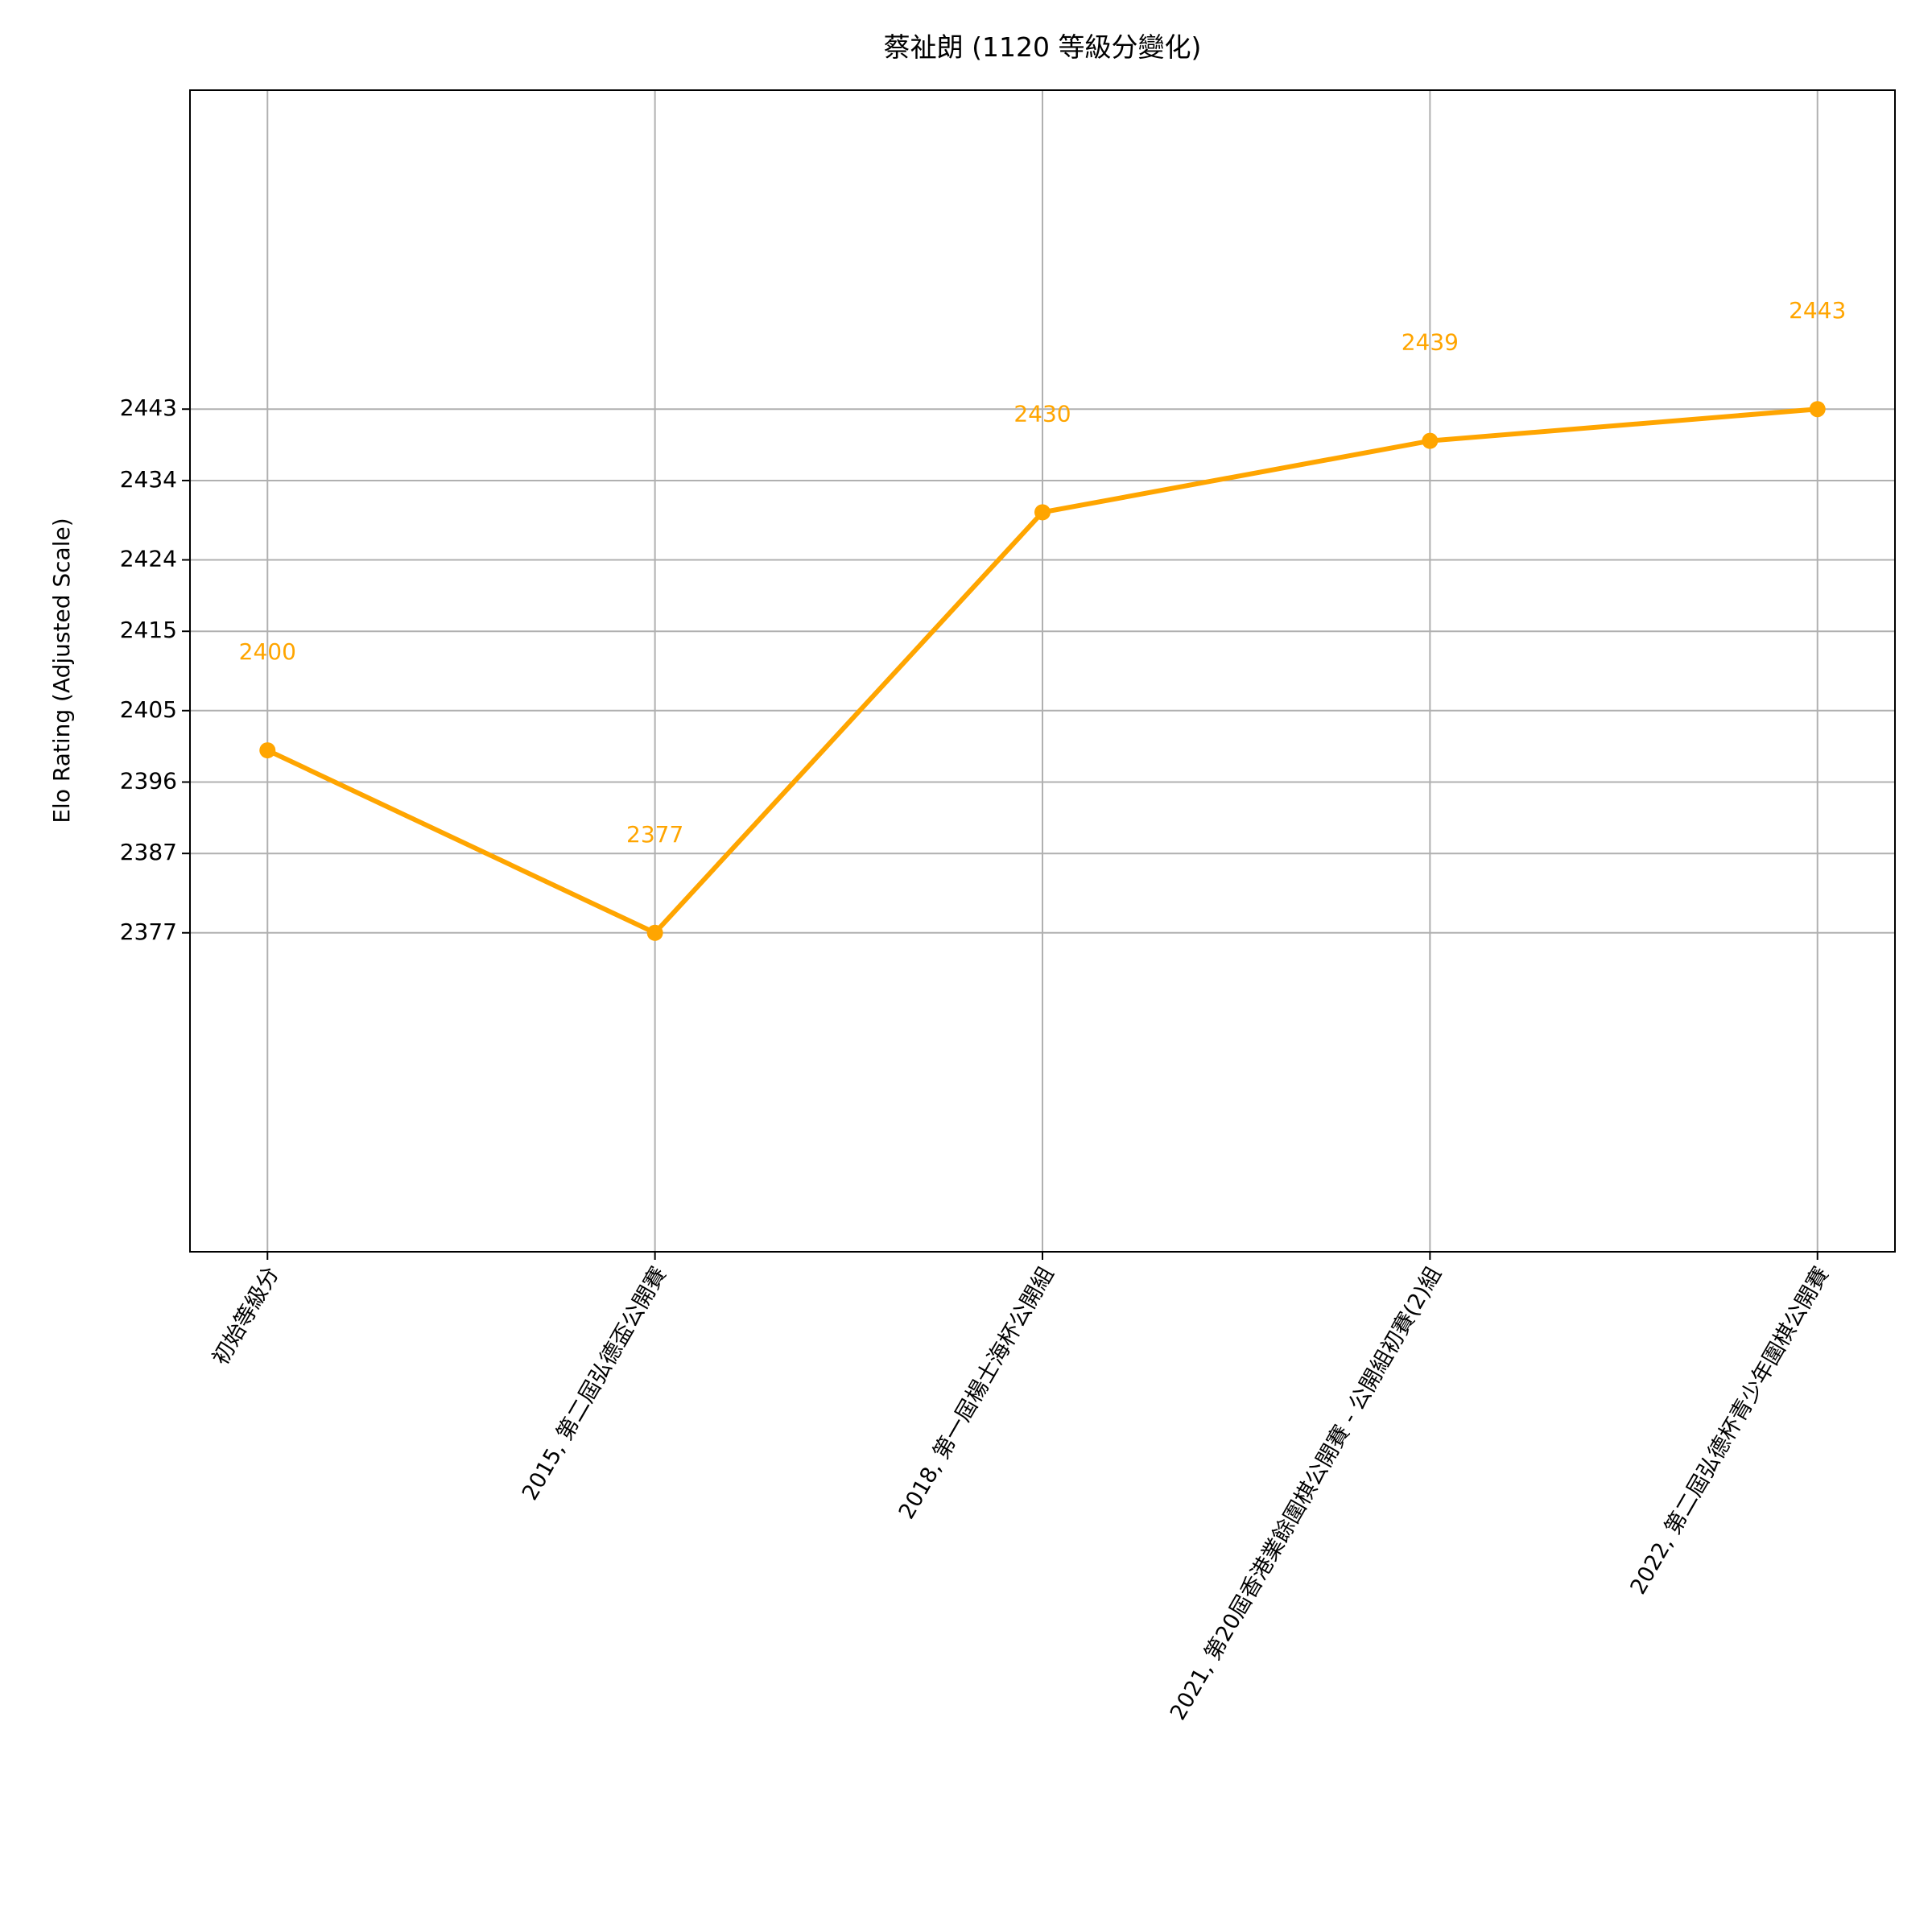 Image resolution: width=1932 pixels, height=1932 pixels. What do you see at coordinates (148, 709) in the screenshot?
I see `y-tick-label: 2405` at bounding box center [148, 709].